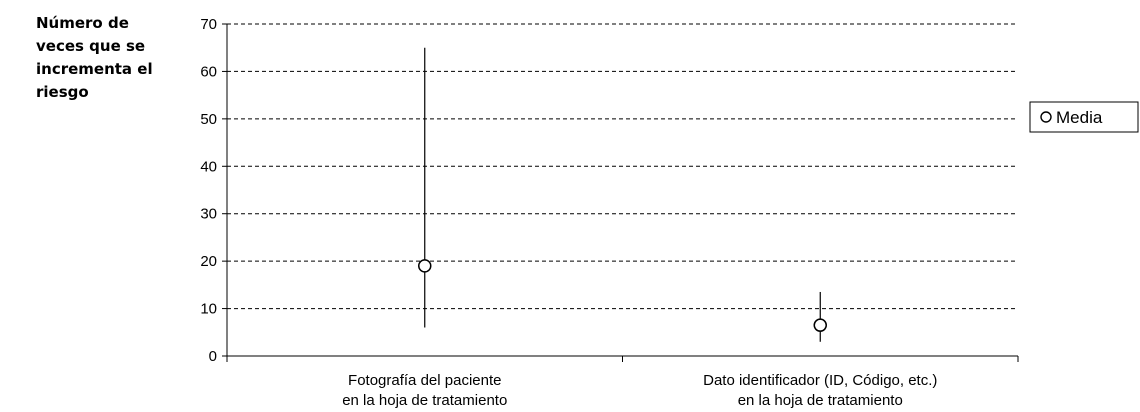 The height and width of the screenshot is (412, 1140). I want to click on legend: Media, so click(1084, 117).